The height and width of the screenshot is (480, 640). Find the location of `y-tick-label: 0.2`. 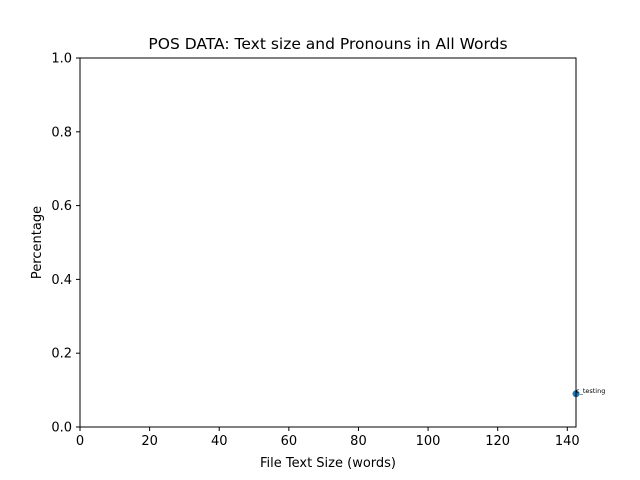

y-tick-label: 0.2 is located at coordinates (61, 354).